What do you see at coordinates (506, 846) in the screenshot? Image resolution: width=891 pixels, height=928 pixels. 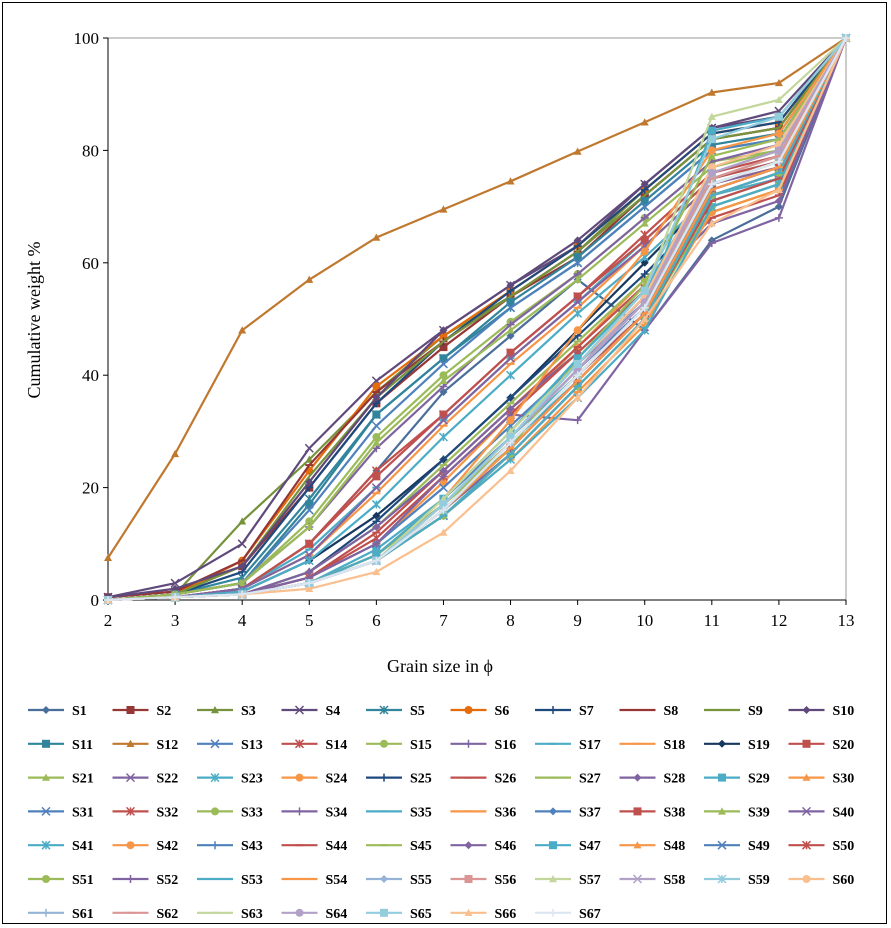 I see `legend-label: S46` at bounding box center [506, 846].